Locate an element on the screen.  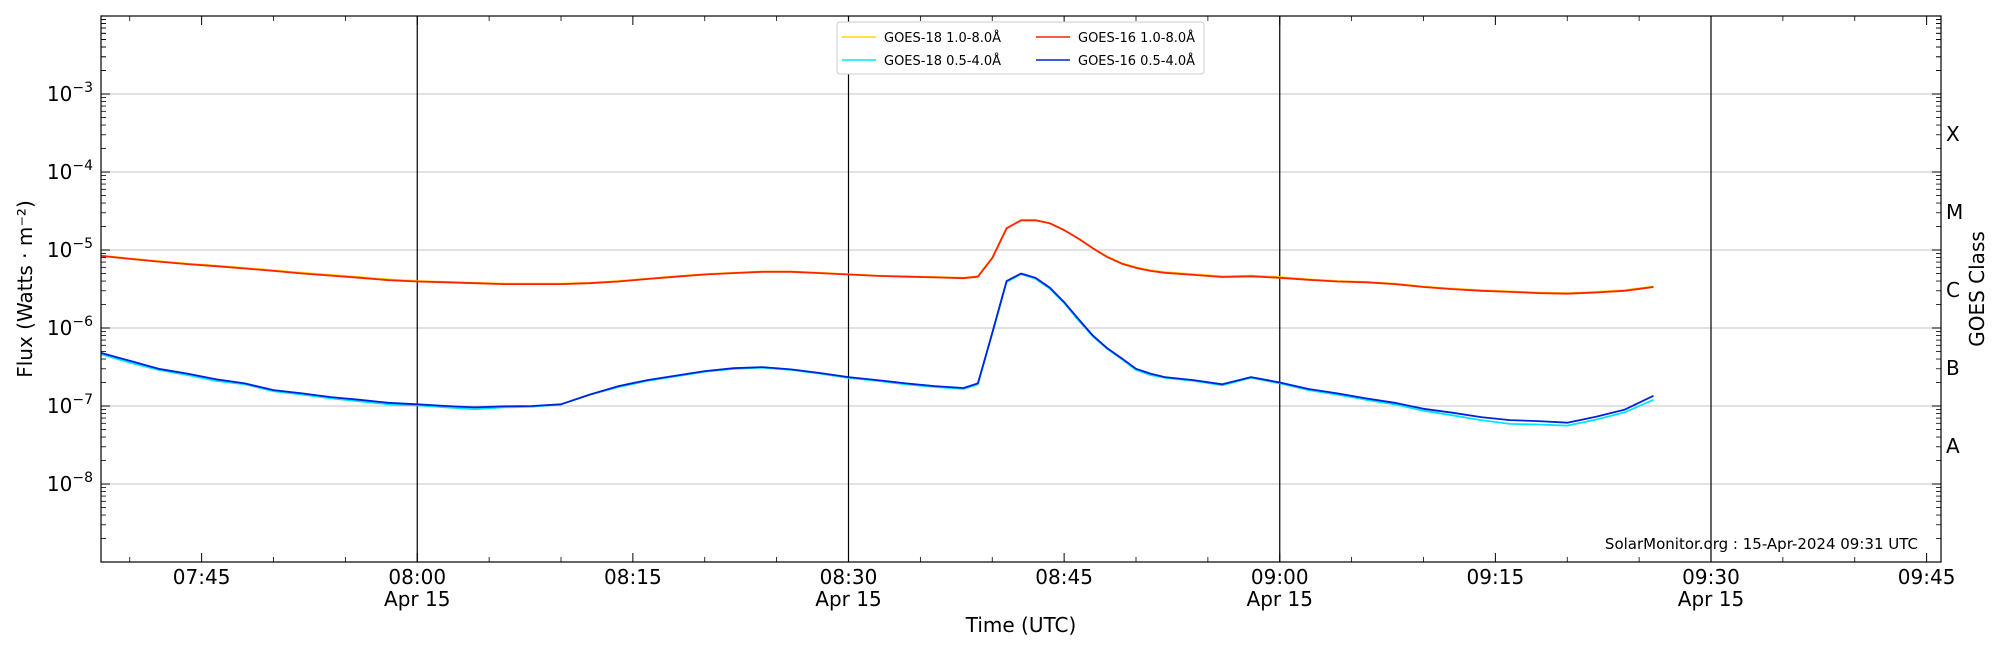
x-tick-label: 08:00 is located at coordinates (417, 577).